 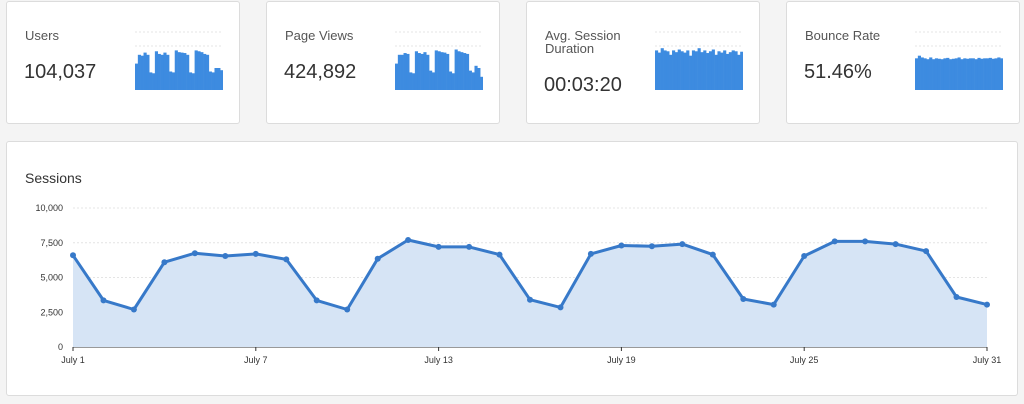 What do you see at coordinates (583, 85) in the screenshot?
I see `kpi-value: 00:03:20` at bounding box center [583, 85].